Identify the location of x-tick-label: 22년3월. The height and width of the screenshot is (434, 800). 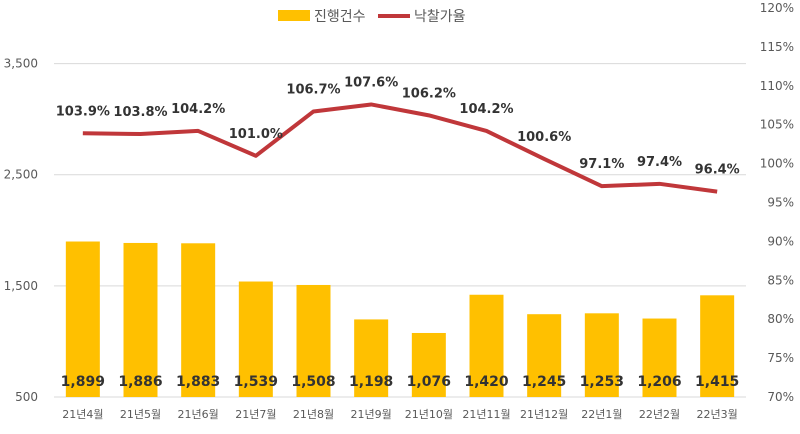
(717, 414).